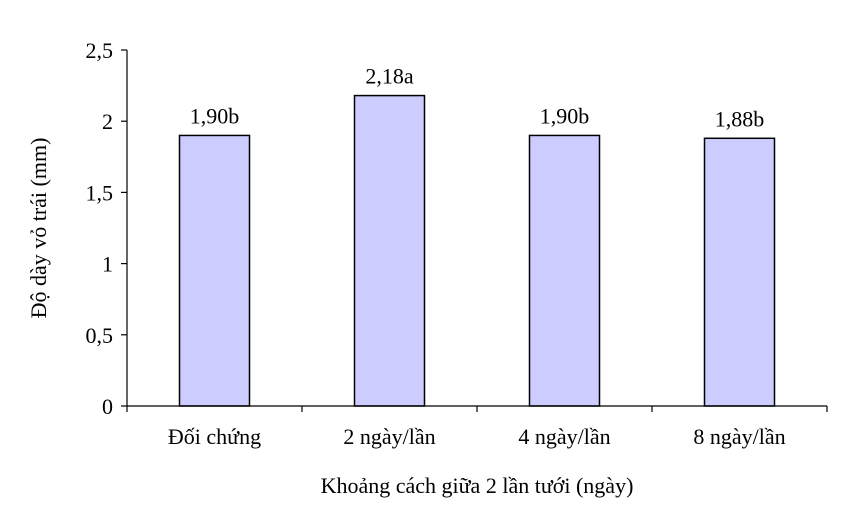 This screenshot has width=849, height=515. Describe the element at coordinates (477, 98) in the screenshot. I see `data-labels: 1,90b 2,18a 1,90b 1,88b` at that location.